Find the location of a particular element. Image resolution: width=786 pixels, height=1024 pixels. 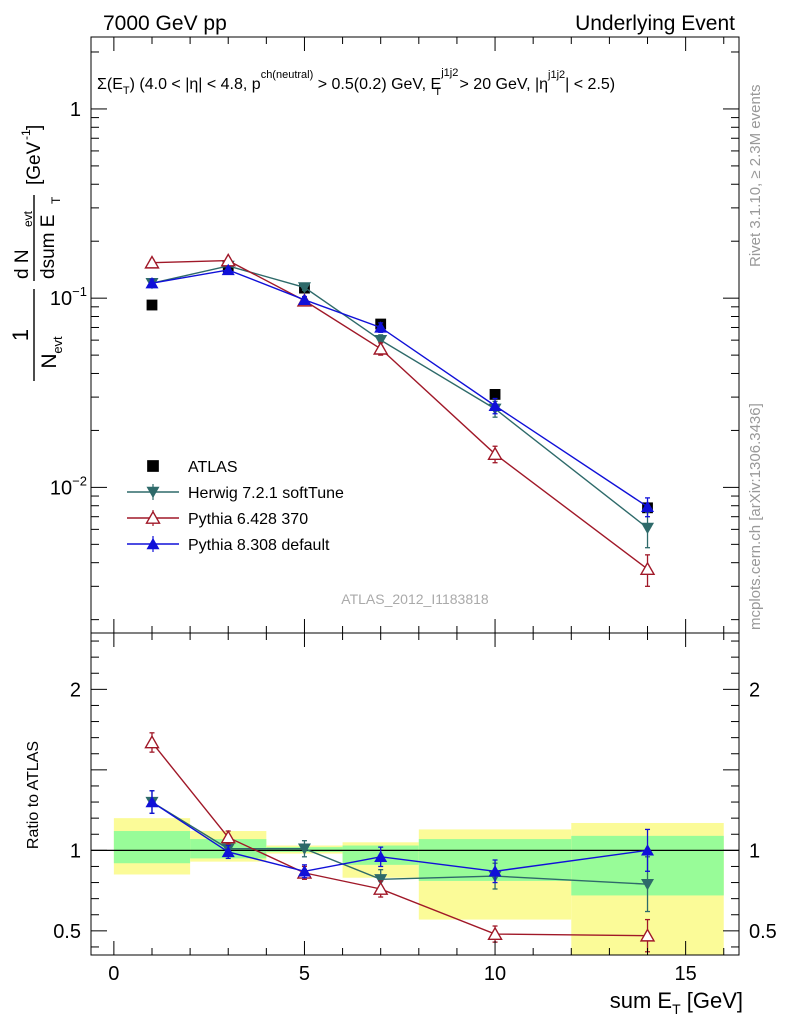

rivet-version-label: Rivet 3.1.10, ≥ 2.3M events is located at coordinates (755, 176).